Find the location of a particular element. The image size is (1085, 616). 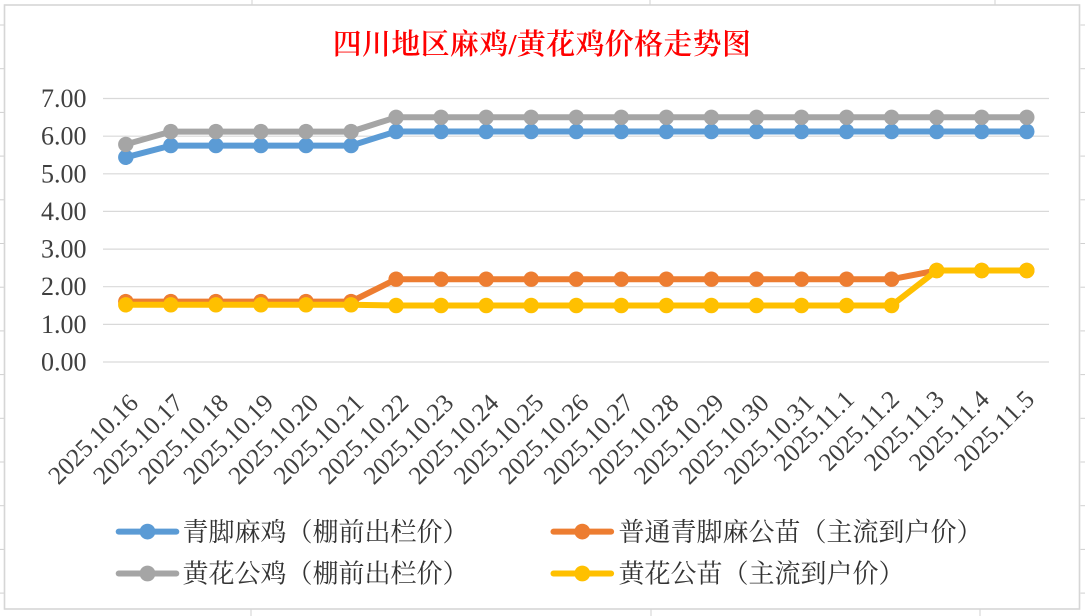

svg-text: 6.00 is located at coordinates (64, 136).